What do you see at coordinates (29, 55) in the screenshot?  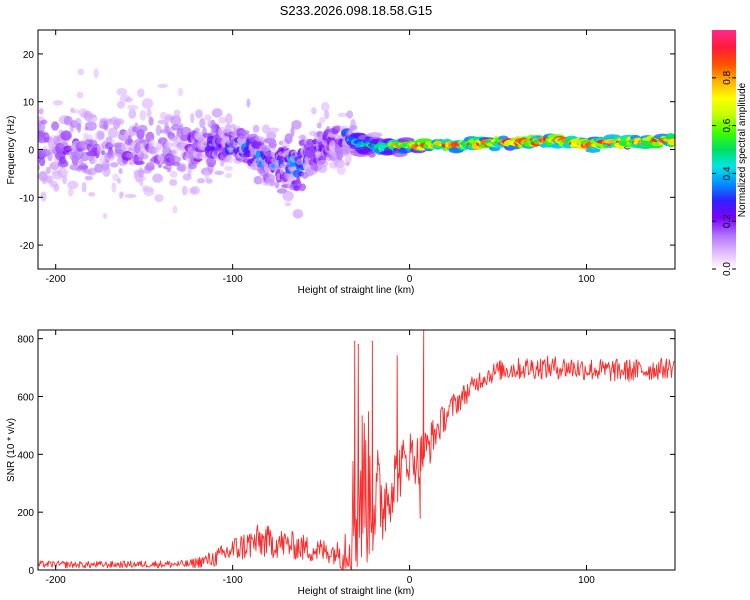 I see `spectrogram-y-tick-label: 20` at bounding box center [29, 55].